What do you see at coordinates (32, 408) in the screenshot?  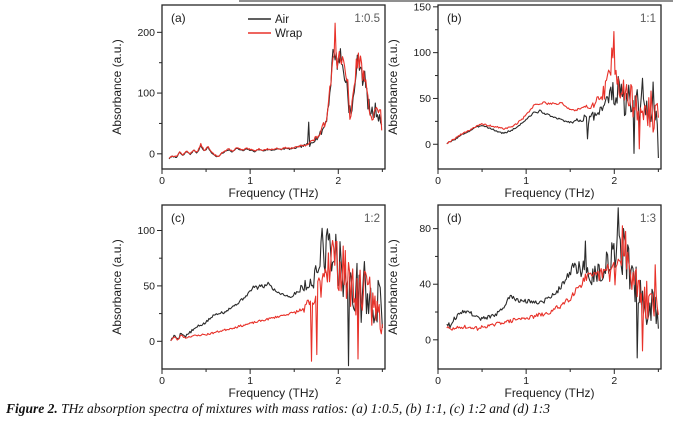 I see `figure-caption-label: Figure 2.` at bounding box center [32, 408].